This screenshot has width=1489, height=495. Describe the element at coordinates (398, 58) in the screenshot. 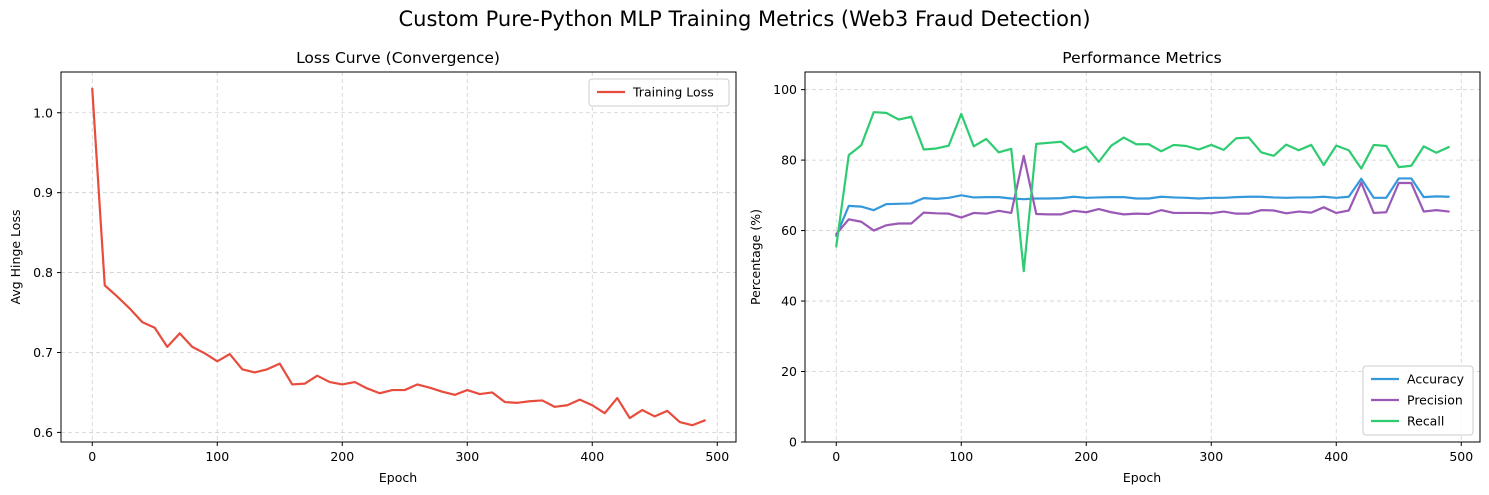

I see `loss-chart-title: Loss Curve (Convergence)` at that location.